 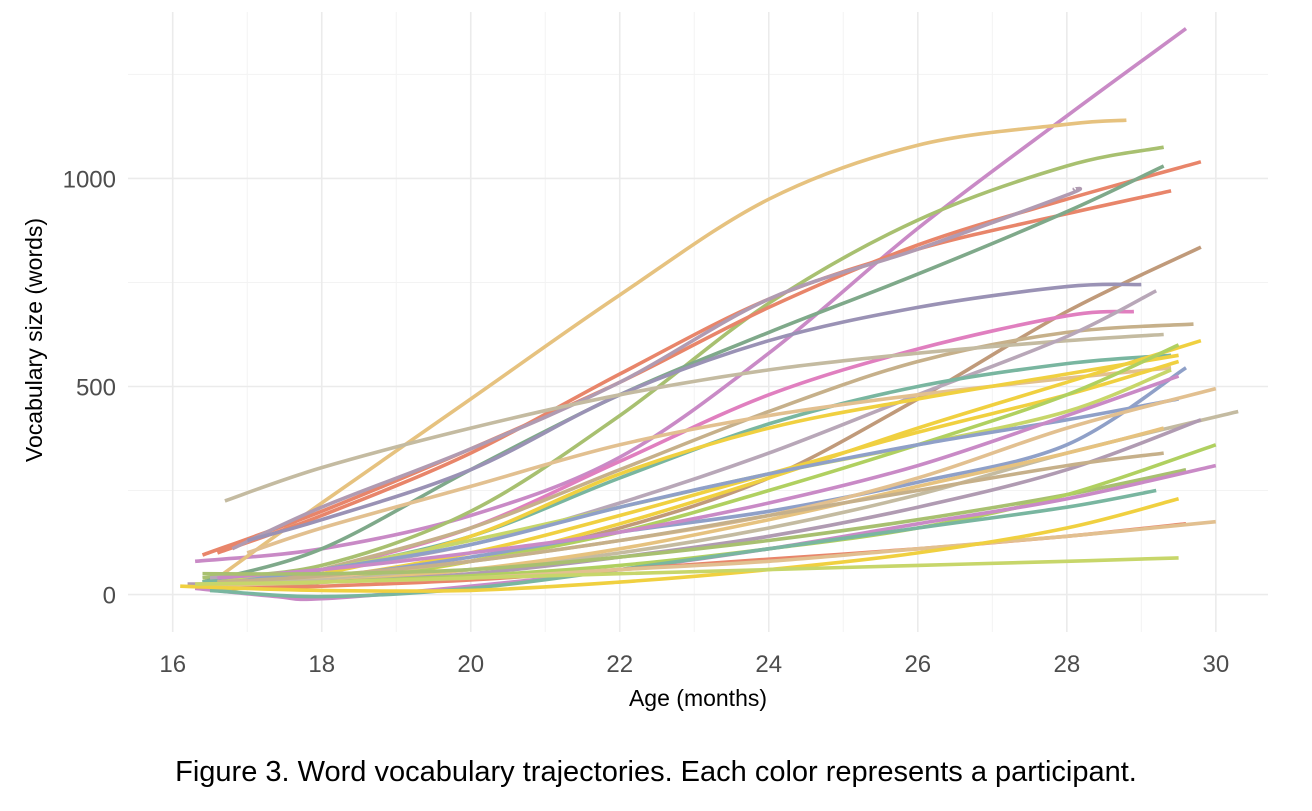 What do you see at coordinates (917, 664) in the screenshot?
I see `x-tick-label: 26` at bounding box center [917, 664].